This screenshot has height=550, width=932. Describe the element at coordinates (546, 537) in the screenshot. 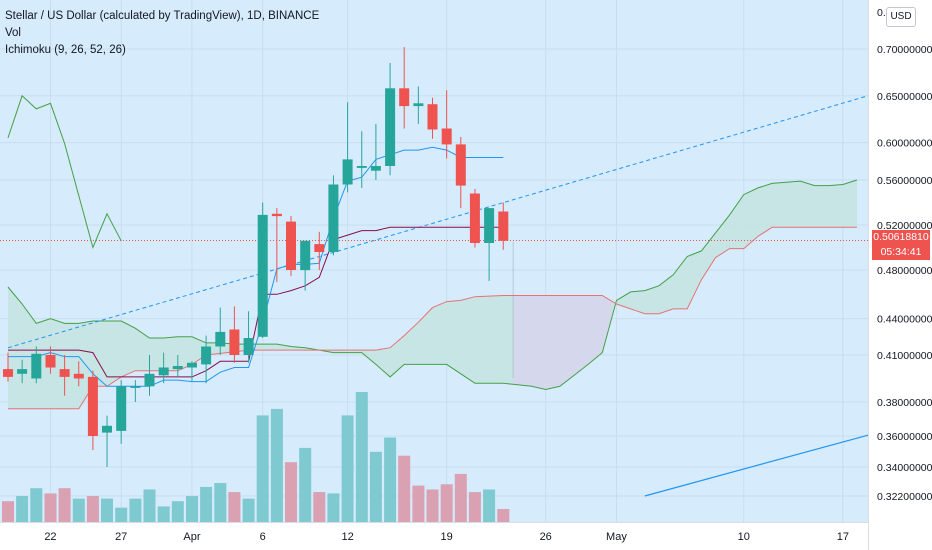

I see `time-tick-label: 26` at that location.